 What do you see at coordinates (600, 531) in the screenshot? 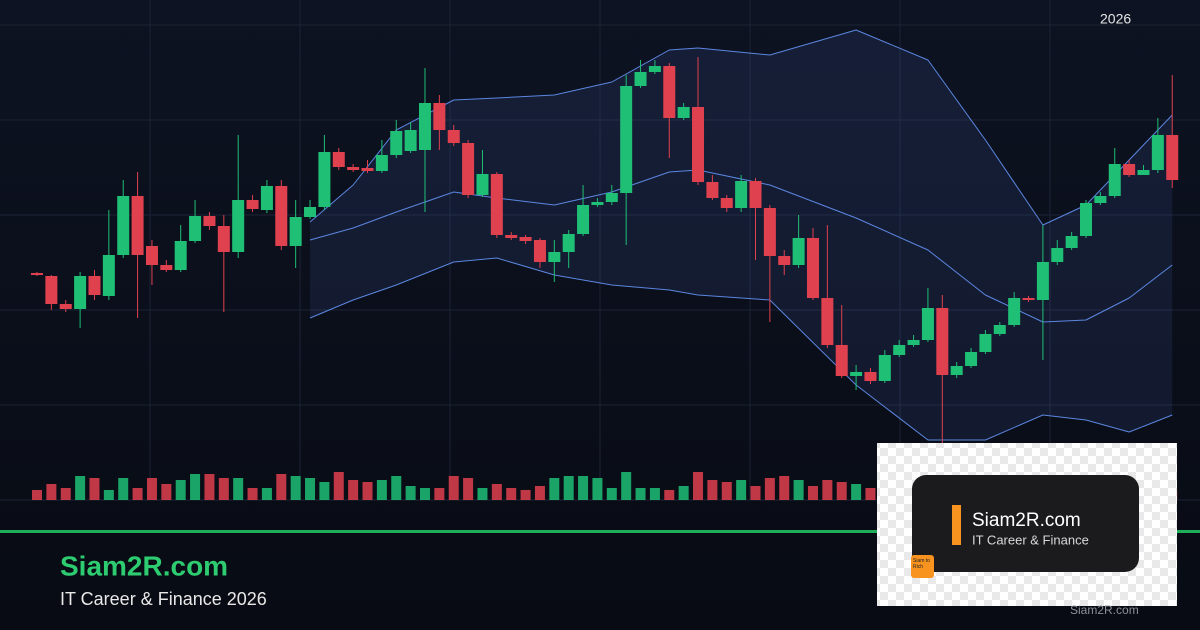
I see `divider` at bounding box center [600, 531].